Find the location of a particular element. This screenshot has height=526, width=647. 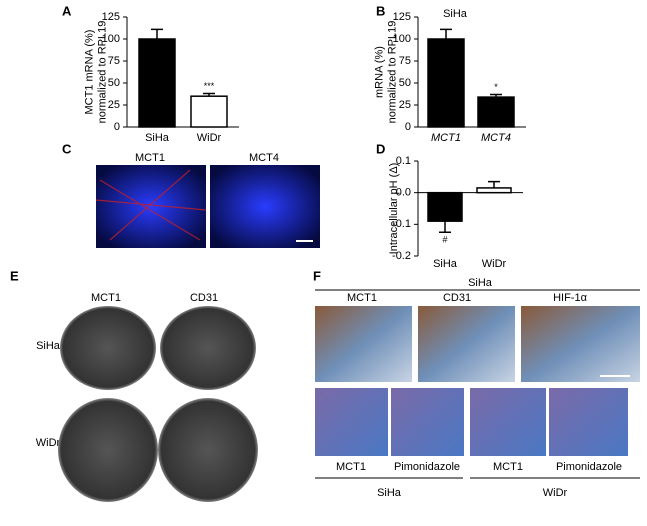

group-label: WiDr is located at coordinates (555, 493).